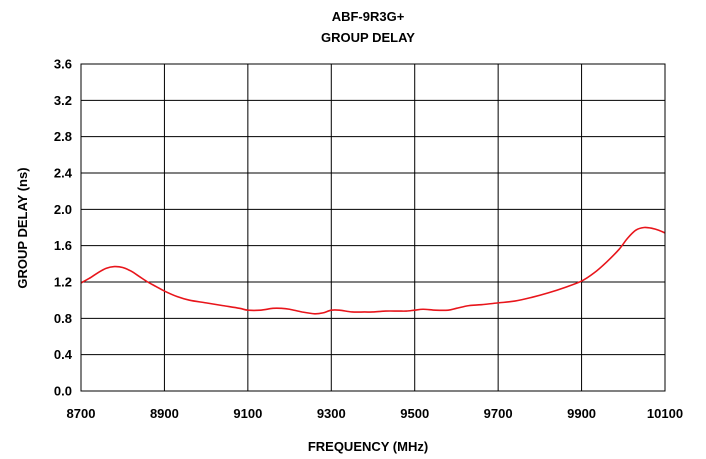  Describe the element at coordinates (331, 413) in the screenshot. I see `x-tick-label: 9300` at that location.